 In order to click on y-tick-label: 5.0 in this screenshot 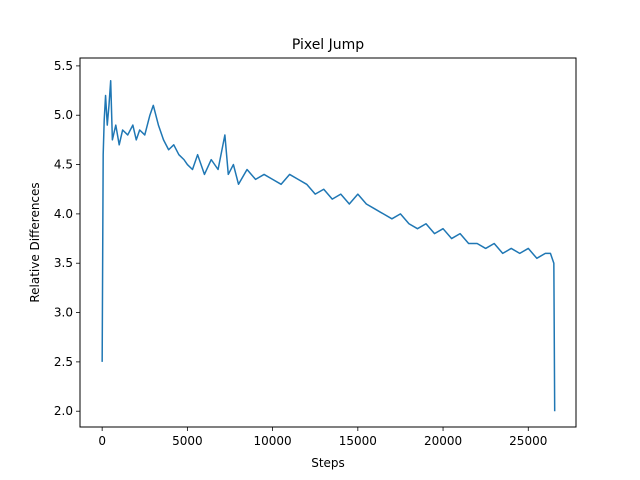, I will do `click(63, 115)`.